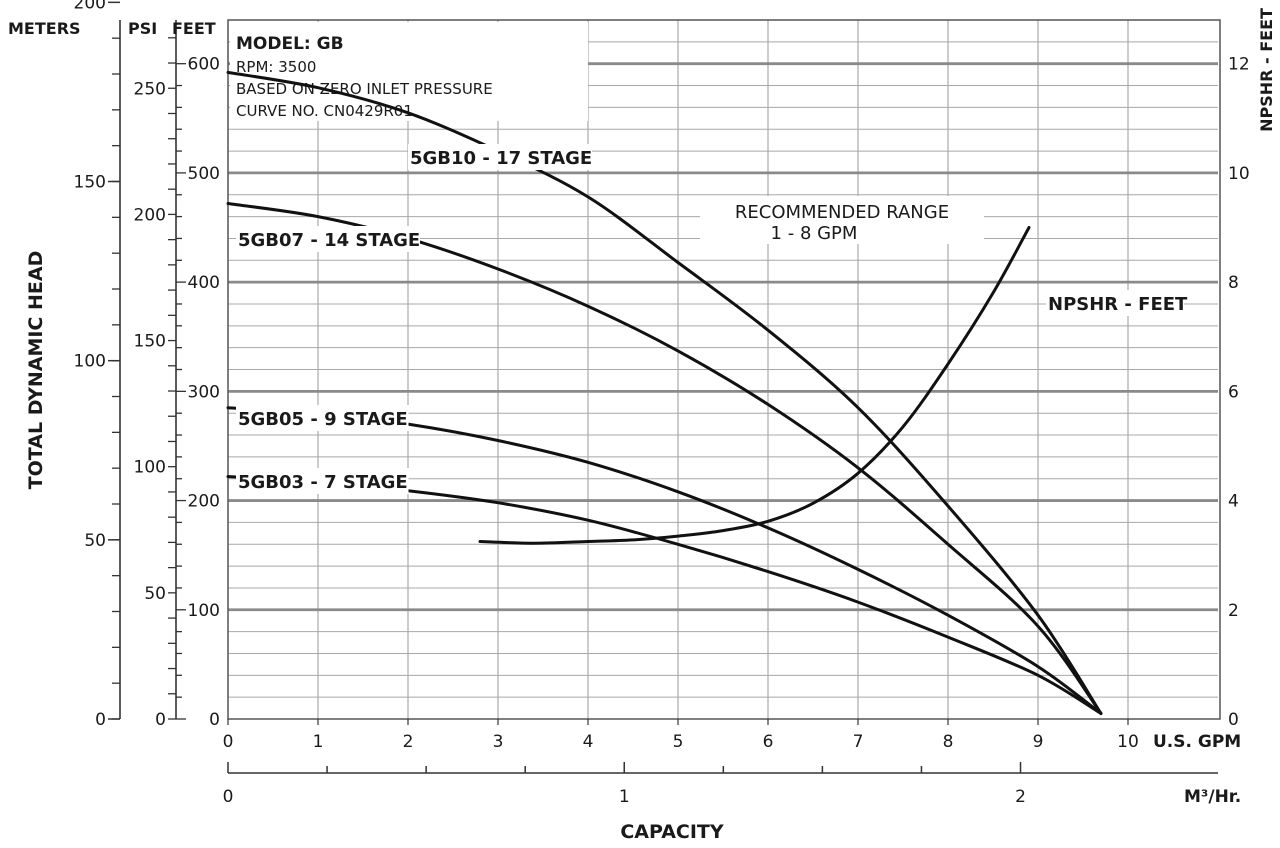 This screenshot has width=1280, height=848. I want to click on curve-number: CURVE NO. CN0429R01, so click(324, 111).